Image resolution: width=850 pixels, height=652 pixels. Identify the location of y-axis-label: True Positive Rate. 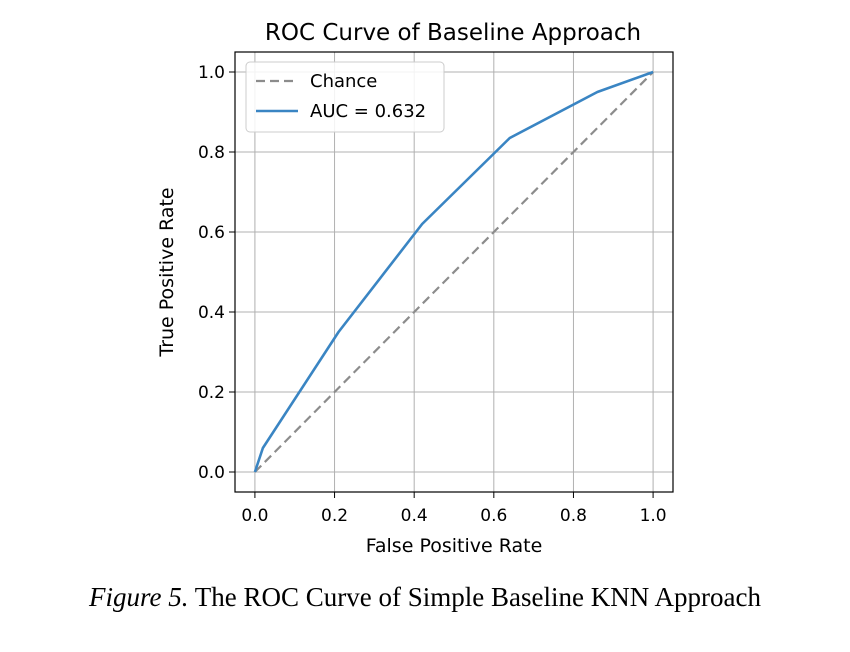
(167, 272).